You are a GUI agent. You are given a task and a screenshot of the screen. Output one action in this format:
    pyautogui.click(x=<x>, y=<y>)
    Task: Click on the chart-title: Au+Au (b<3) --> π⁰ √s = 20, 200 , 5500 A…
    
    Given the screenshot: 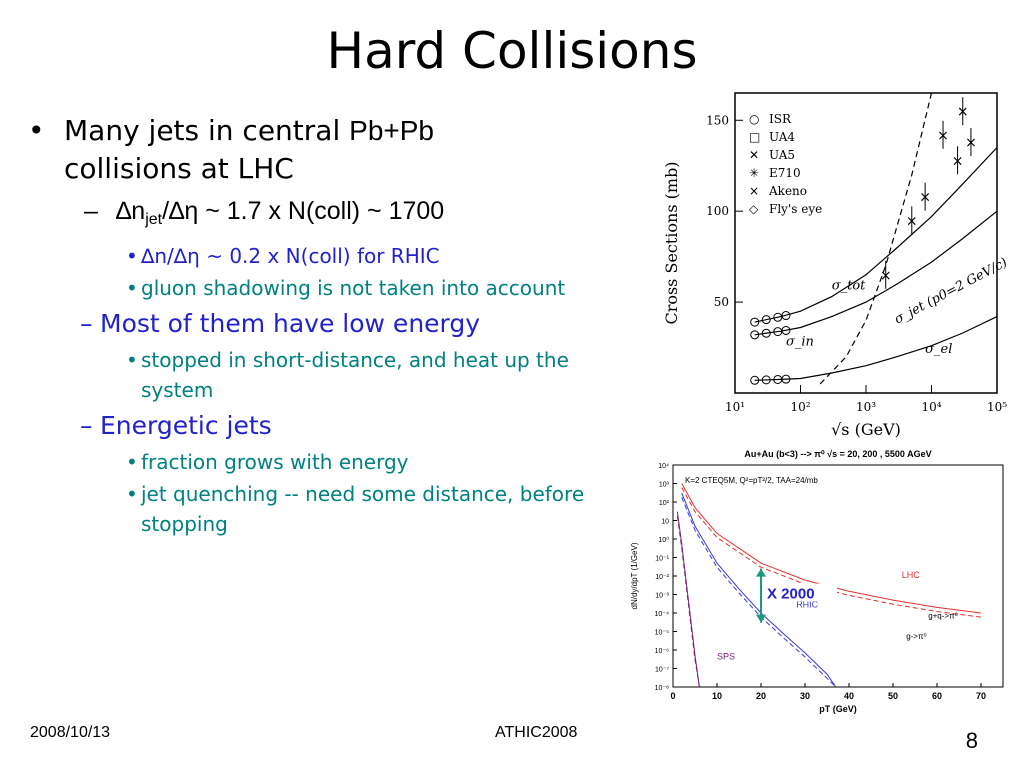 What is the action you would take?
    pyautogui.click(x=837, y=454)
    